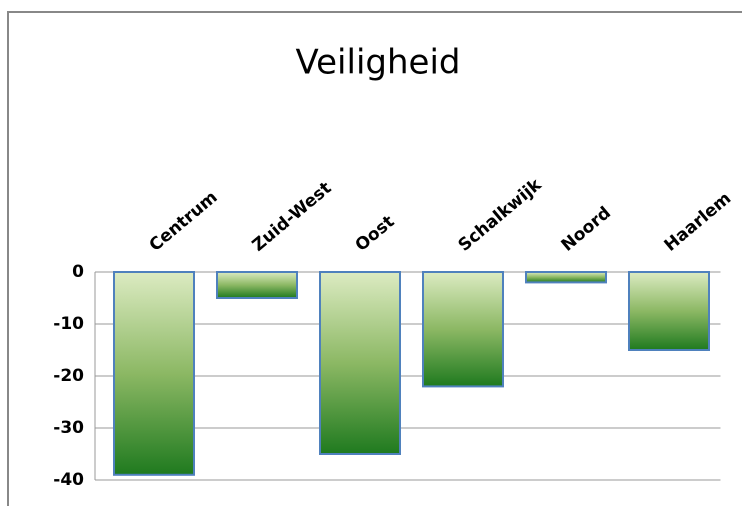  What do you see at coordinates (500, 215) in the screenshot?
I see `x-tick-label: Schalkwijk` at bounding box center [500, 215].